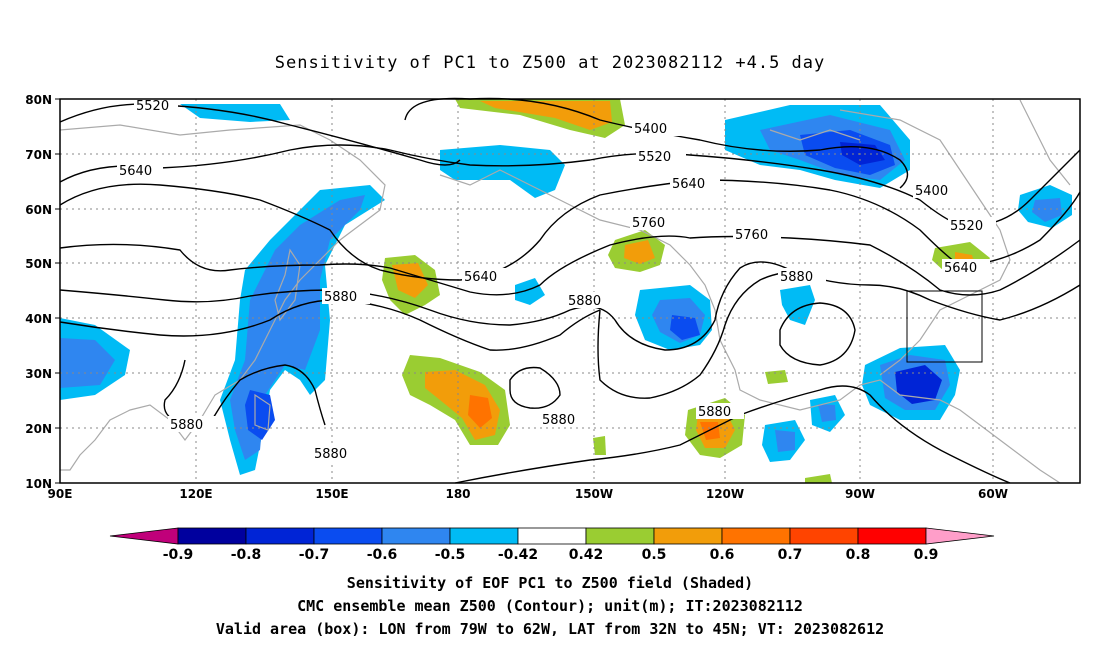  I want to click on lat-label: 10N, so click(38, 484).